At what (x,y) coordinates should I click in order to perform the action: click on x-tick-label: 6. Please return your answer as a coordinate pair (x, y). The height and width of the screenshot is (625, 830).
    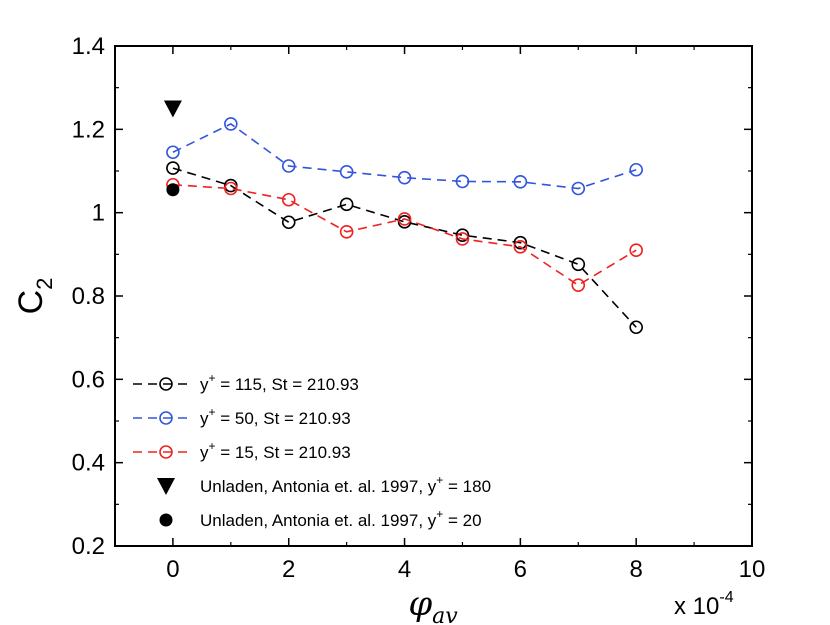
    Looking at the image, I should click on (520, 569).